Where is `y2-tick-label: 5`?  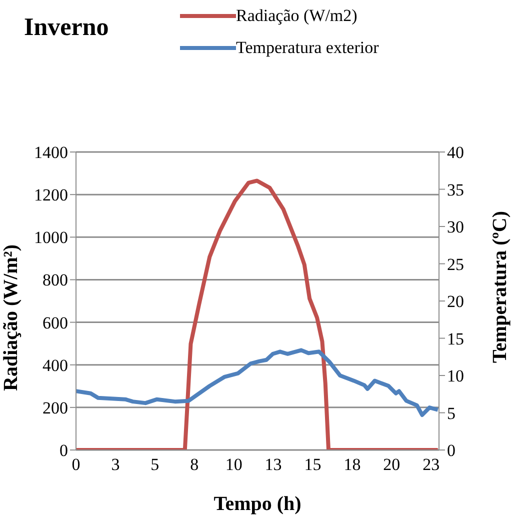
y2-tick-label: 5 is located at coordinates (451, 413).